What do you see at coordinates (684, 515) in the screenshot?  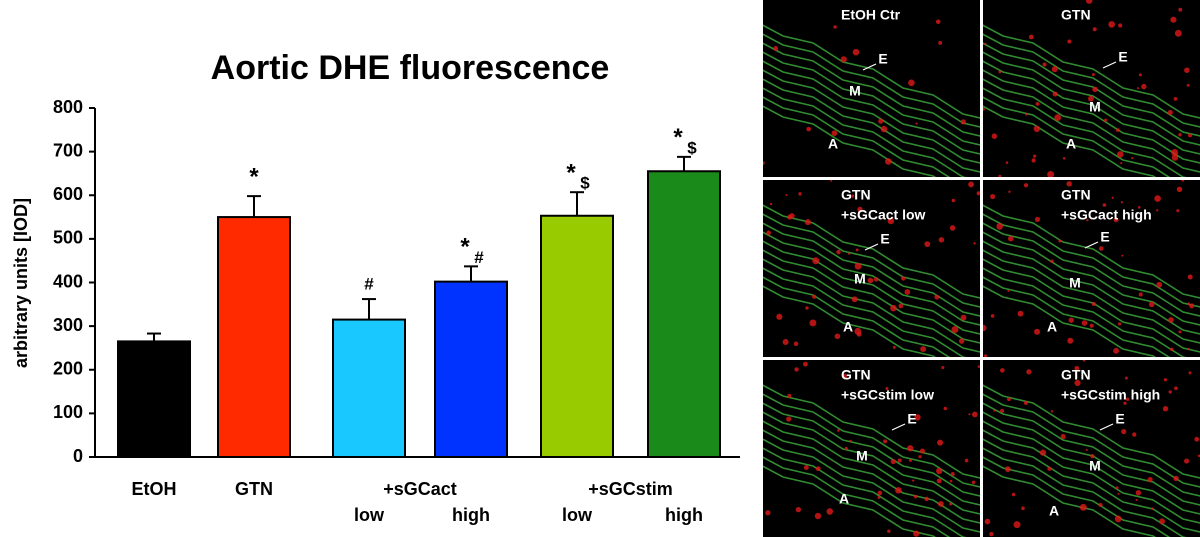 I see `x-tick-label: high` at bounding box center [684, 515].